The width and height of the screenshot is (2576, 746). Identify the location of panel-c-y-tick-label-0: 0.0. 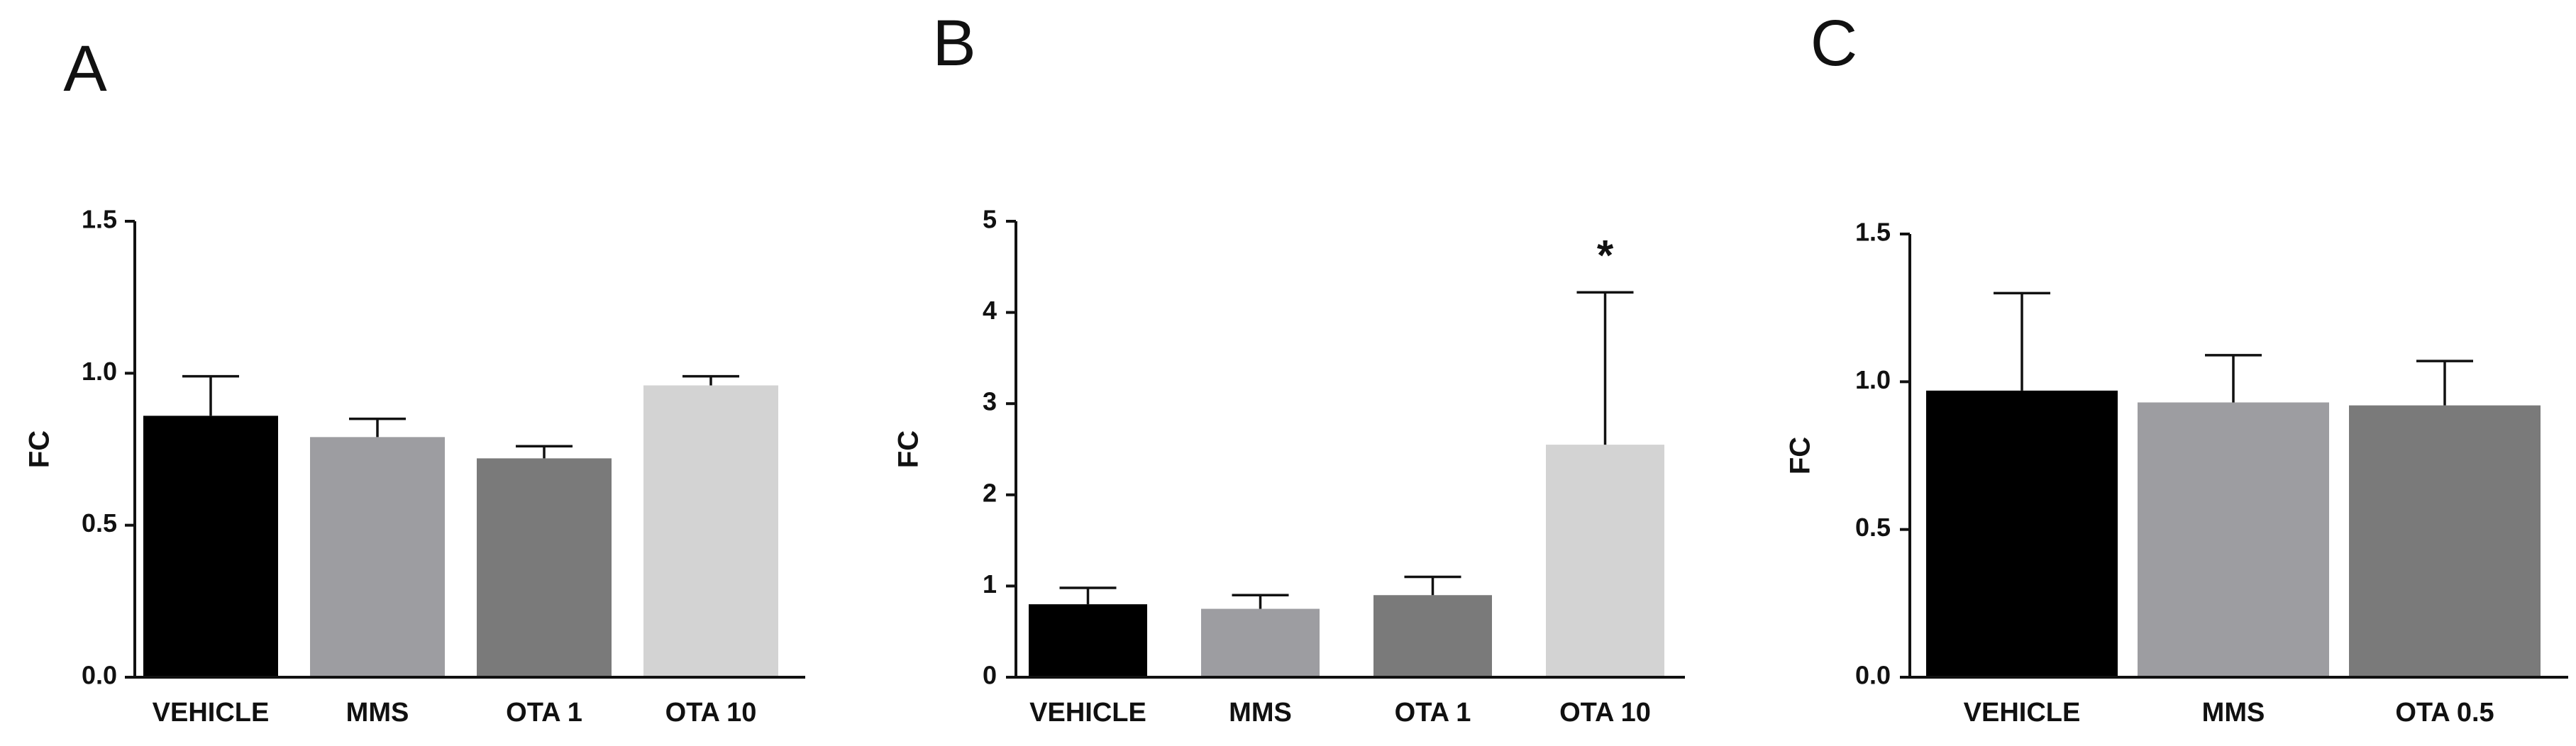
(1873, 675).